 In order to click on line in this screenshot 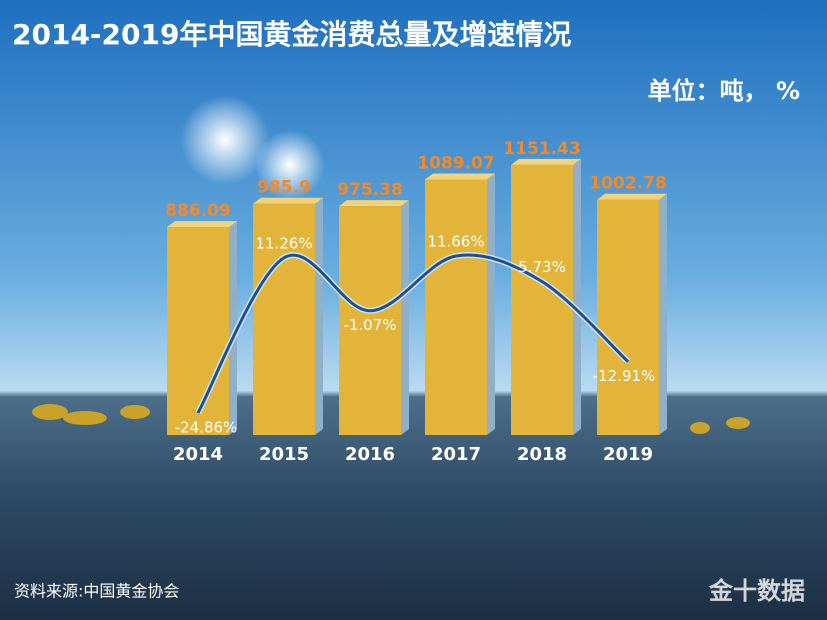, I will do `click(413, 333)`.